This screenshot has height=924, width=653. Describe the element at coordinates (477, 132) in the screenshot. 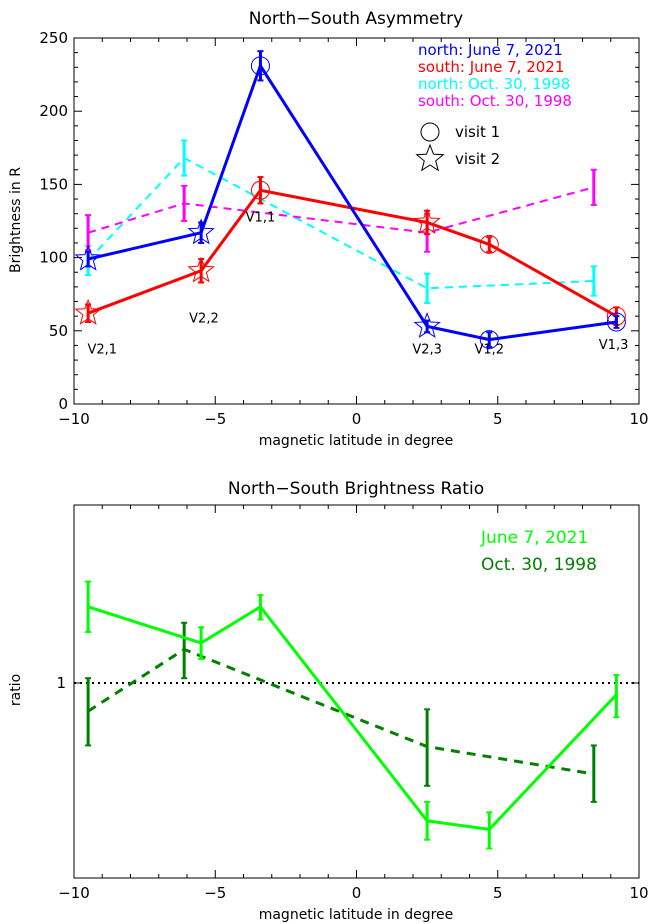

I see `top-marker-legend-label: visit 1` at that location.